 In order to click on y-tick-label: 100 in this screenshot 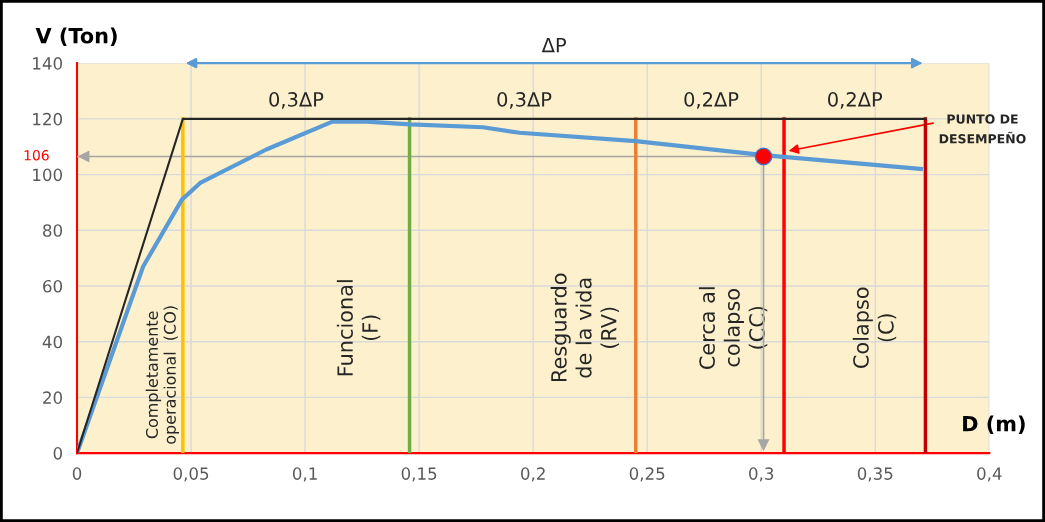, I will do `click(48, 175)`.